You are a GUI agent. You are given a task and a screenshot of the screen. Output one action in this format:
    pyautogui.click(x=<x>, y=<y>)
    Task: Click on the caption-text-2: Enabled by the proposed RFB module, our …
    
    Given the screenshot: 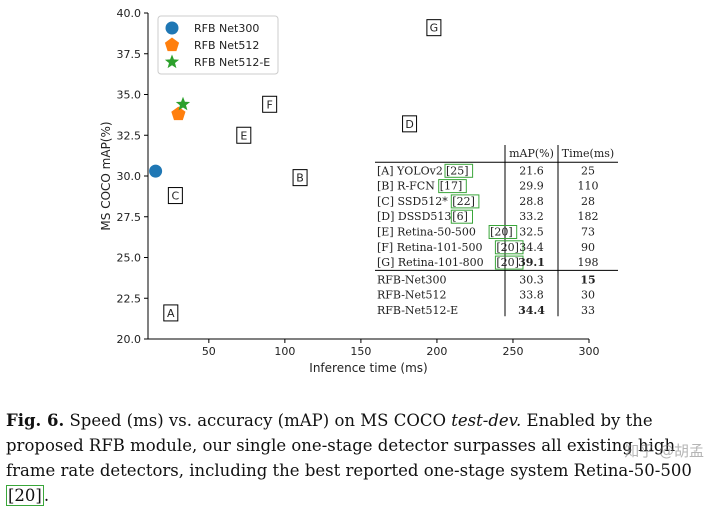 What is the action you would take?
    pyautogui.click(x=349, y=445)
    